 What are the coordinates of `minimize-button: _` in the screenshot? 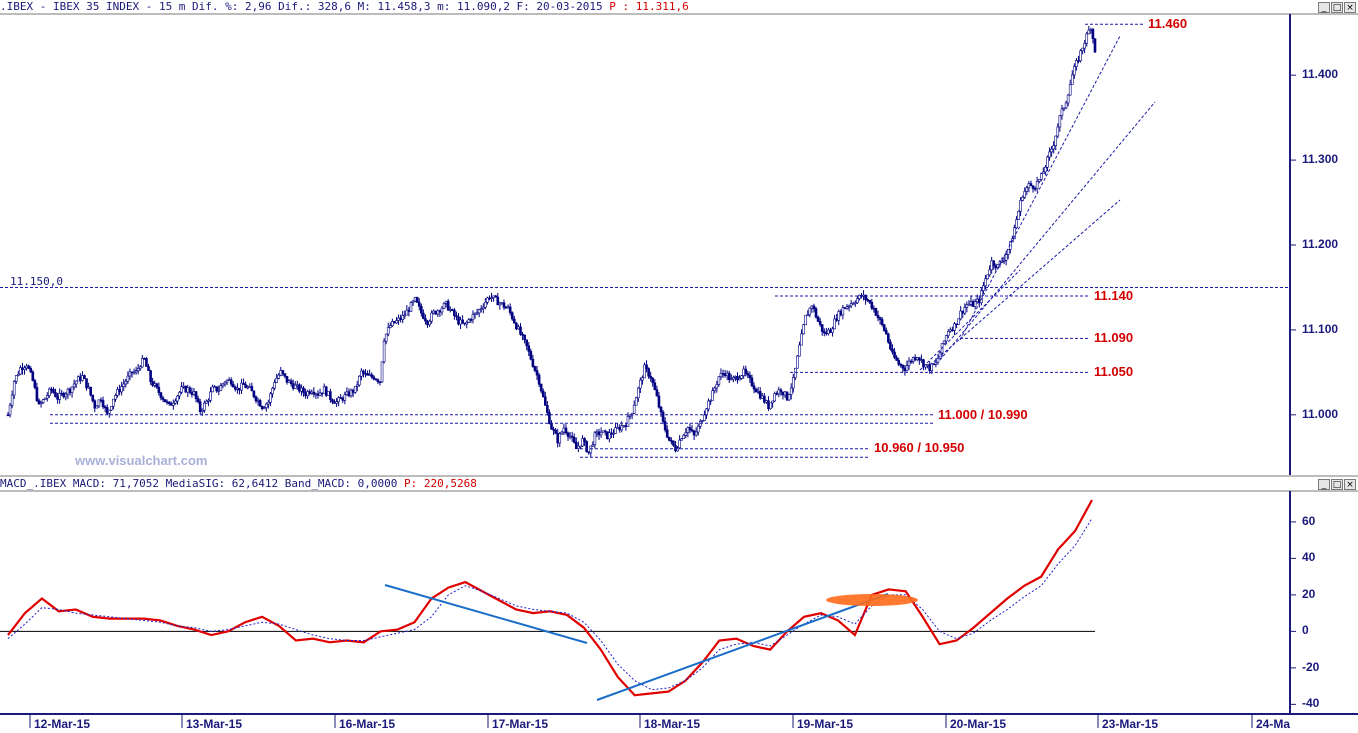 It's located at (1324, 7).